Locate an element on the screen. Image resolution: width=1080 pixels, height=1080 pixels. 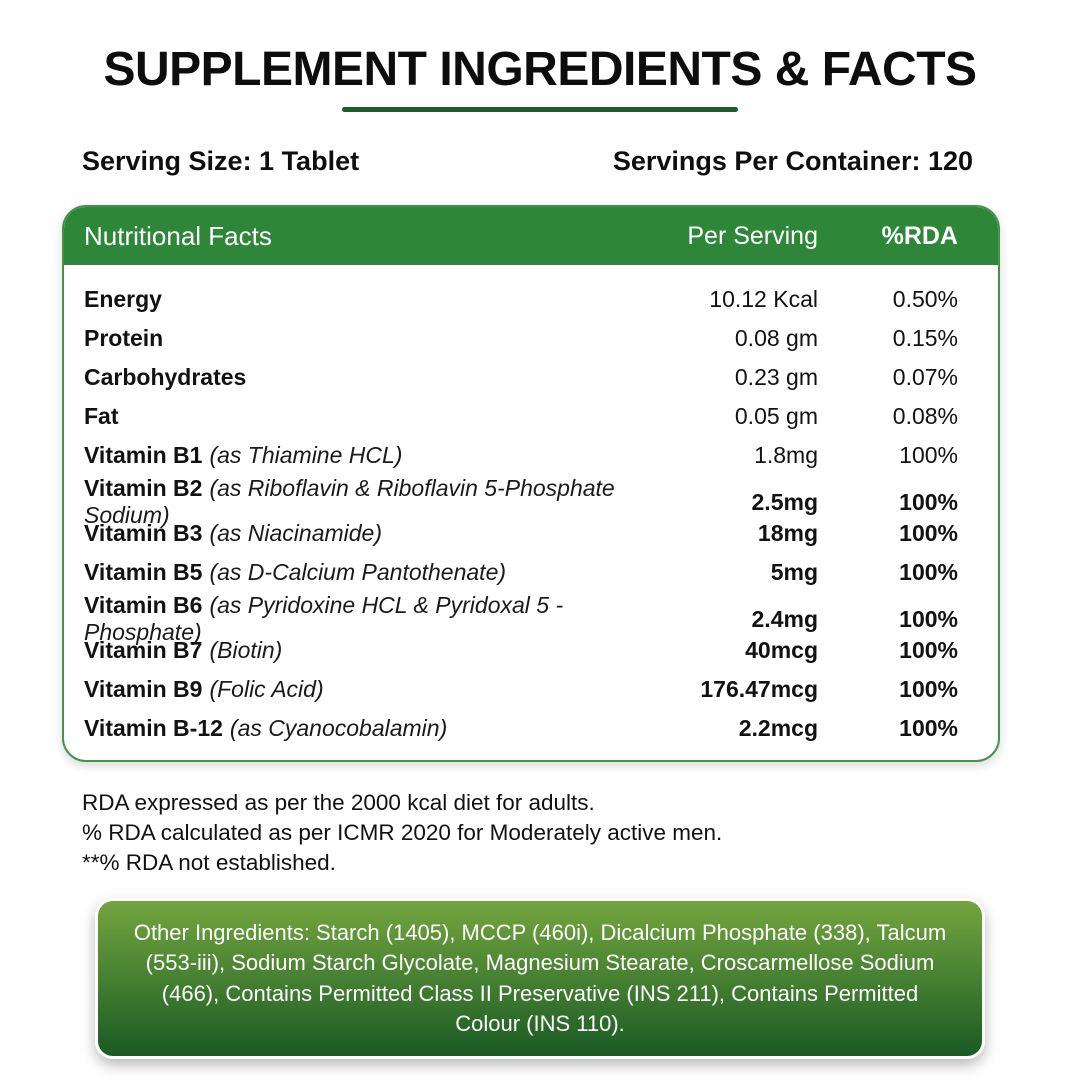
table-row: Vitamin B9 (Folic Acid) 176.47mcg 100% is located at coordinates (521, 689).